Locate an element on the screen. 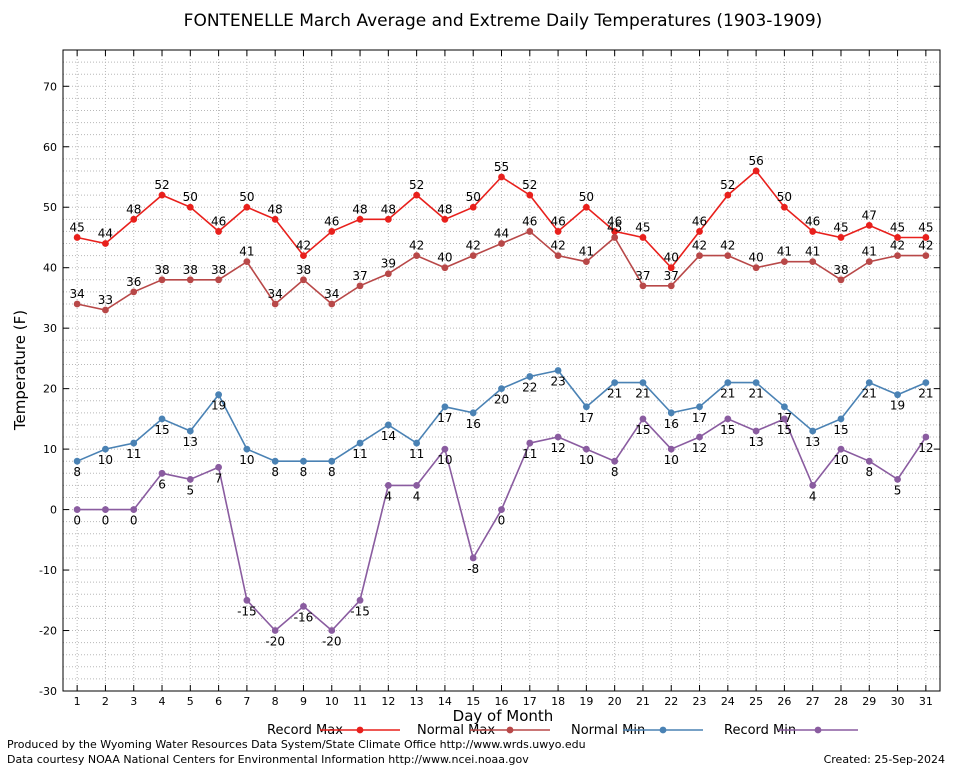  data-label-record-min: -20 is located at coordinates (332, 642).